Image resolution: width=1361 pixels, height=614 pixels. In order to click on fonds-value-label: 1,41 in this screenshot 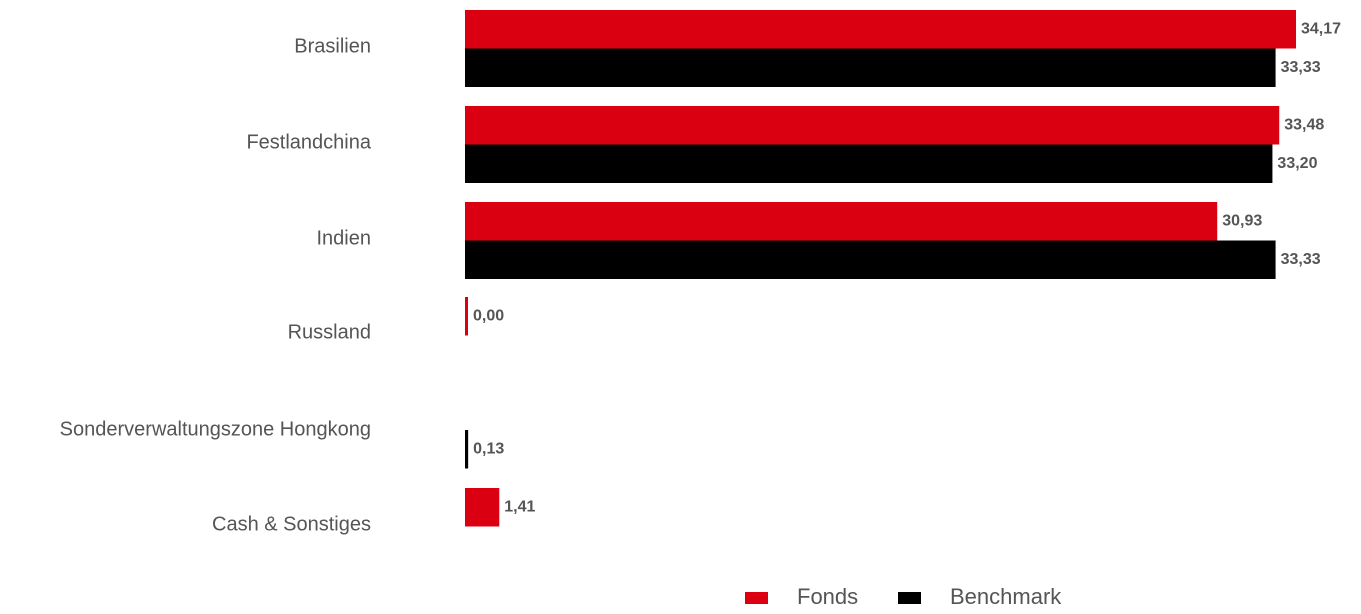, I will do `click(519, 506)`.